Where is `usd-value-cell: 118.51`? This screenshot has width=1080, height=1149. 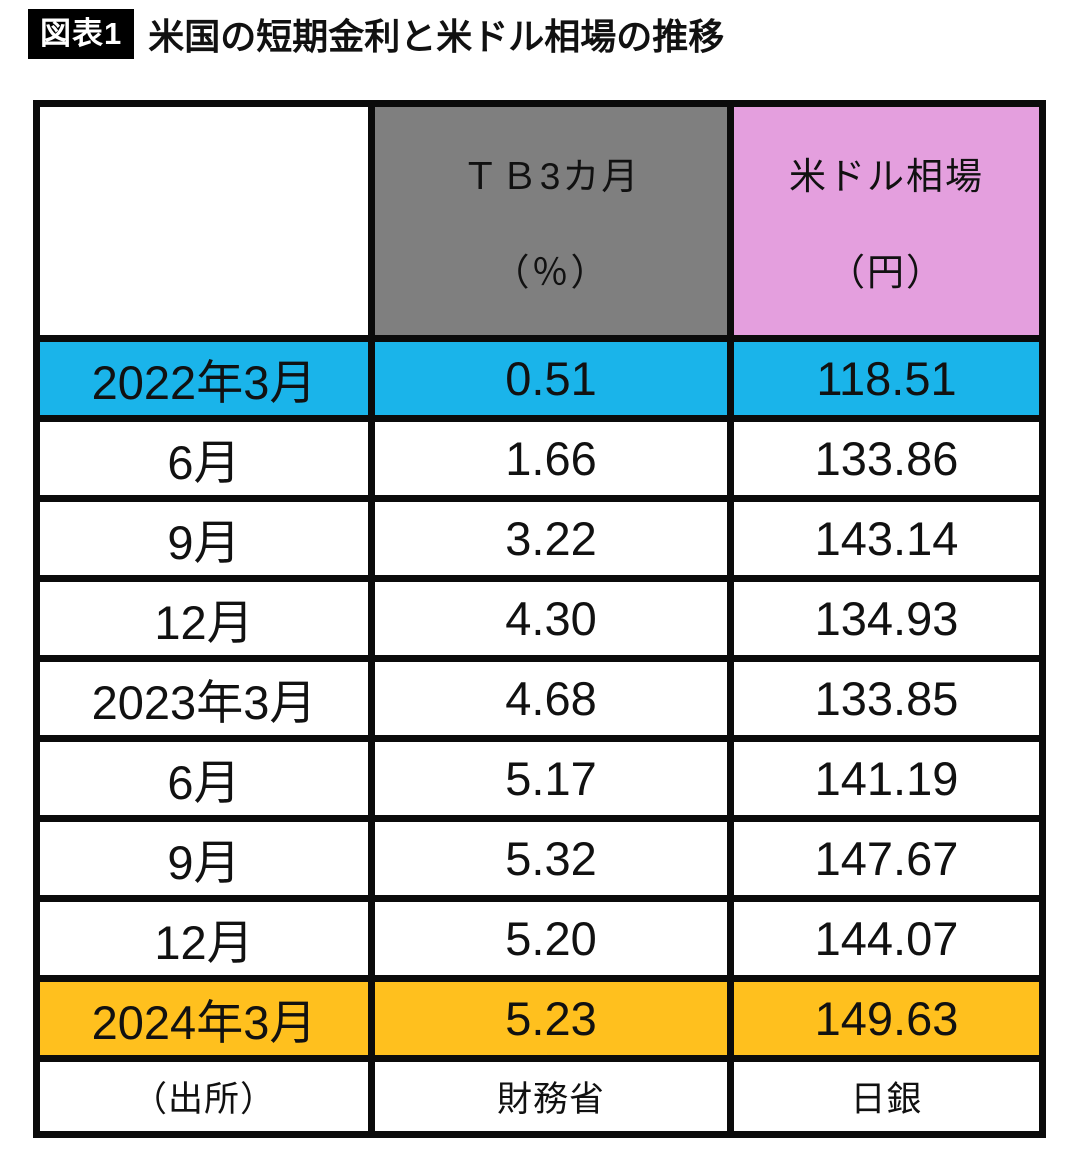 usd-value-cell: 118.51 is located at coordinates (886, 378).